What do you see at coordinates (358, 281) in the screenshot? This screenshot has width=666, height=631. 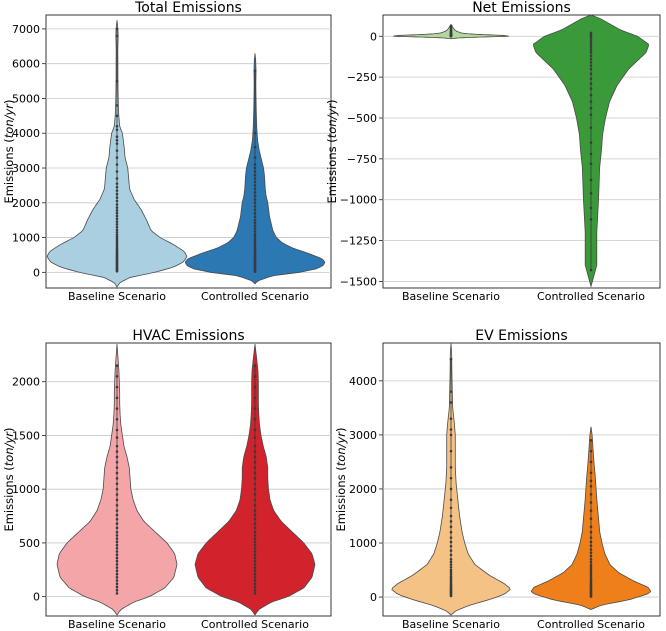 I see `y-tick-label: −1500` at bounding box center [358, 281].